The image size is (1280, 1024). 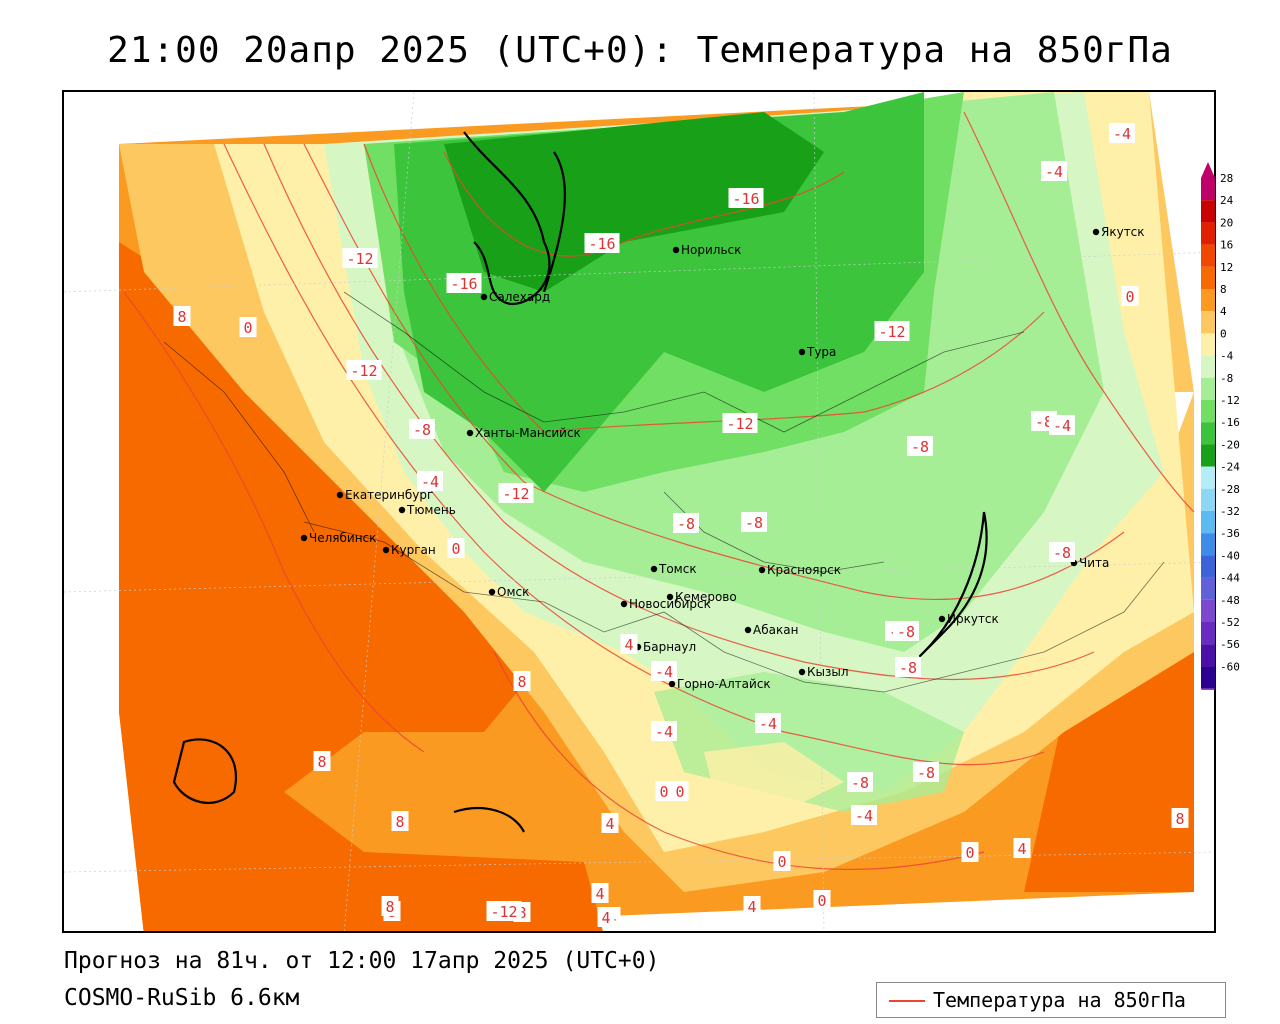 I want to click on city-label: Тюмень, so click(x=431, y=510).